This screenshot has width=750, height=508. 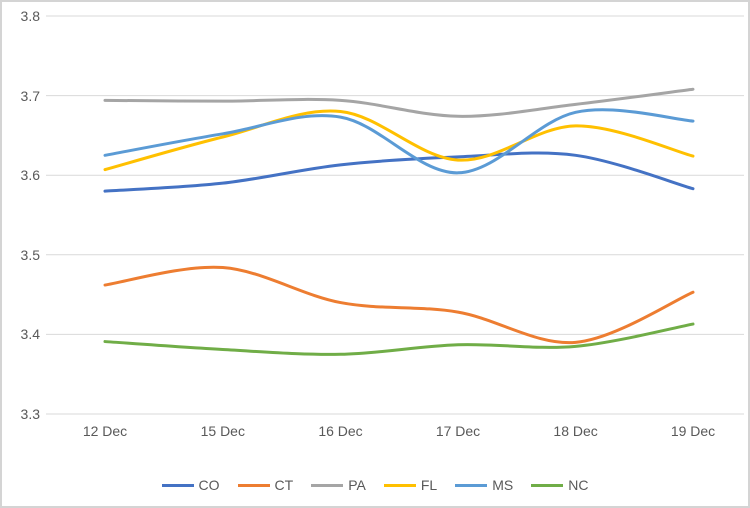 I want to click on legend-item-ms: MS, so click(x=484, y=485).